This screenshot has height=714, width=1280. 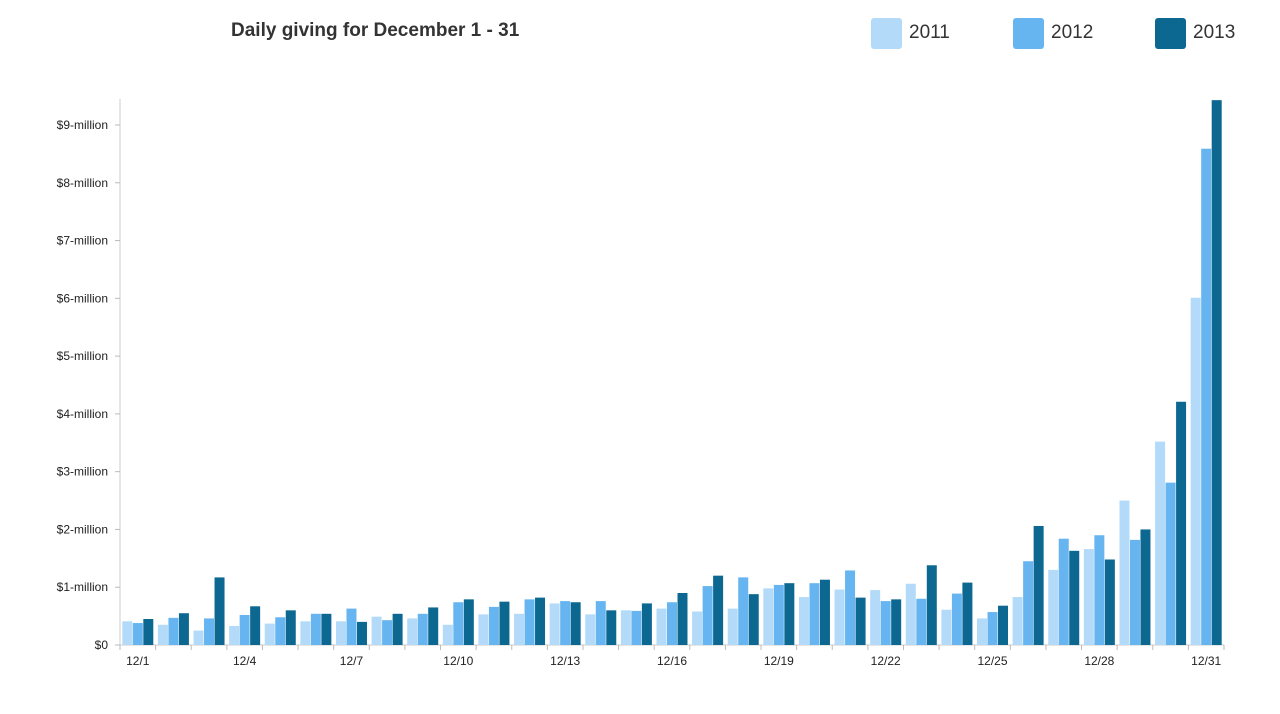 What do you see at coordinates (82, 298) in the screenshot?
I see `y-tick-label: $6-million` at bounding box center [82, 298].